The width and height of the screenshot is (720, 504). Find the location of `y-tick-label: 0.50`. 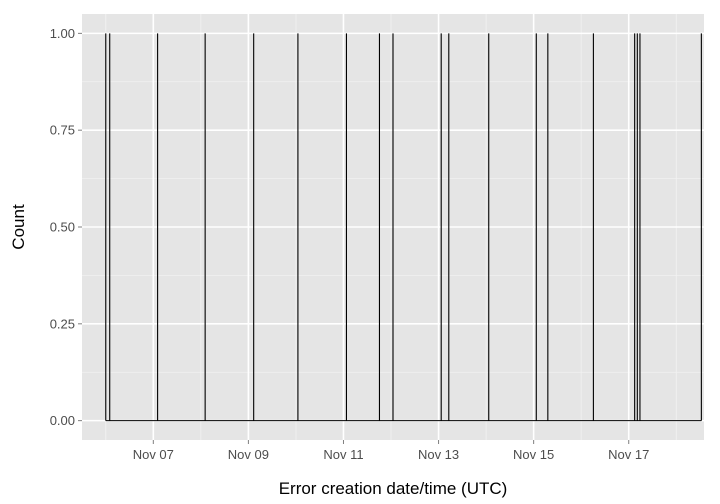

y-tick-label: 0.50 is located at coordinates (62, 227).